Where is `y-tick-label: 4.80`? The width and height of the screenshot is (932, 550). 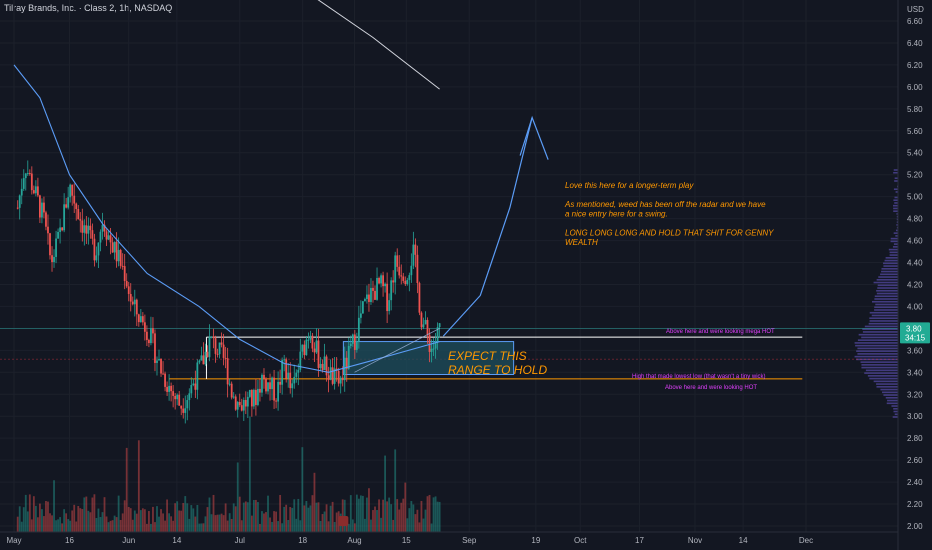 y-tick-label: 4.80 is located at coordinates (915, 219).